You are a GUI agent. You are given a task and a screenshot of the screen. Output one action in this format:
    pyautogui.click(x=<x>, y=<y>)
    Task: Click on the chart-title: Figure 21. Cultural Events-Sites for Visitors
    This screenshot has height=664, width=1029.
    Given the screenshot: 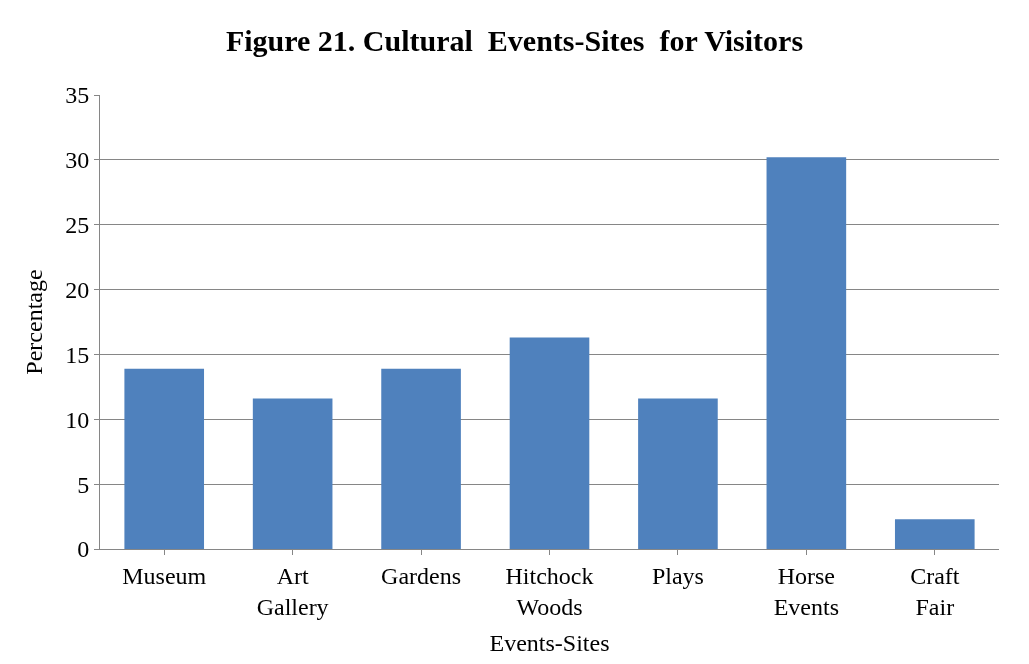 What is the action you would take?
    pyautogui.click(x=514, y=40)
    